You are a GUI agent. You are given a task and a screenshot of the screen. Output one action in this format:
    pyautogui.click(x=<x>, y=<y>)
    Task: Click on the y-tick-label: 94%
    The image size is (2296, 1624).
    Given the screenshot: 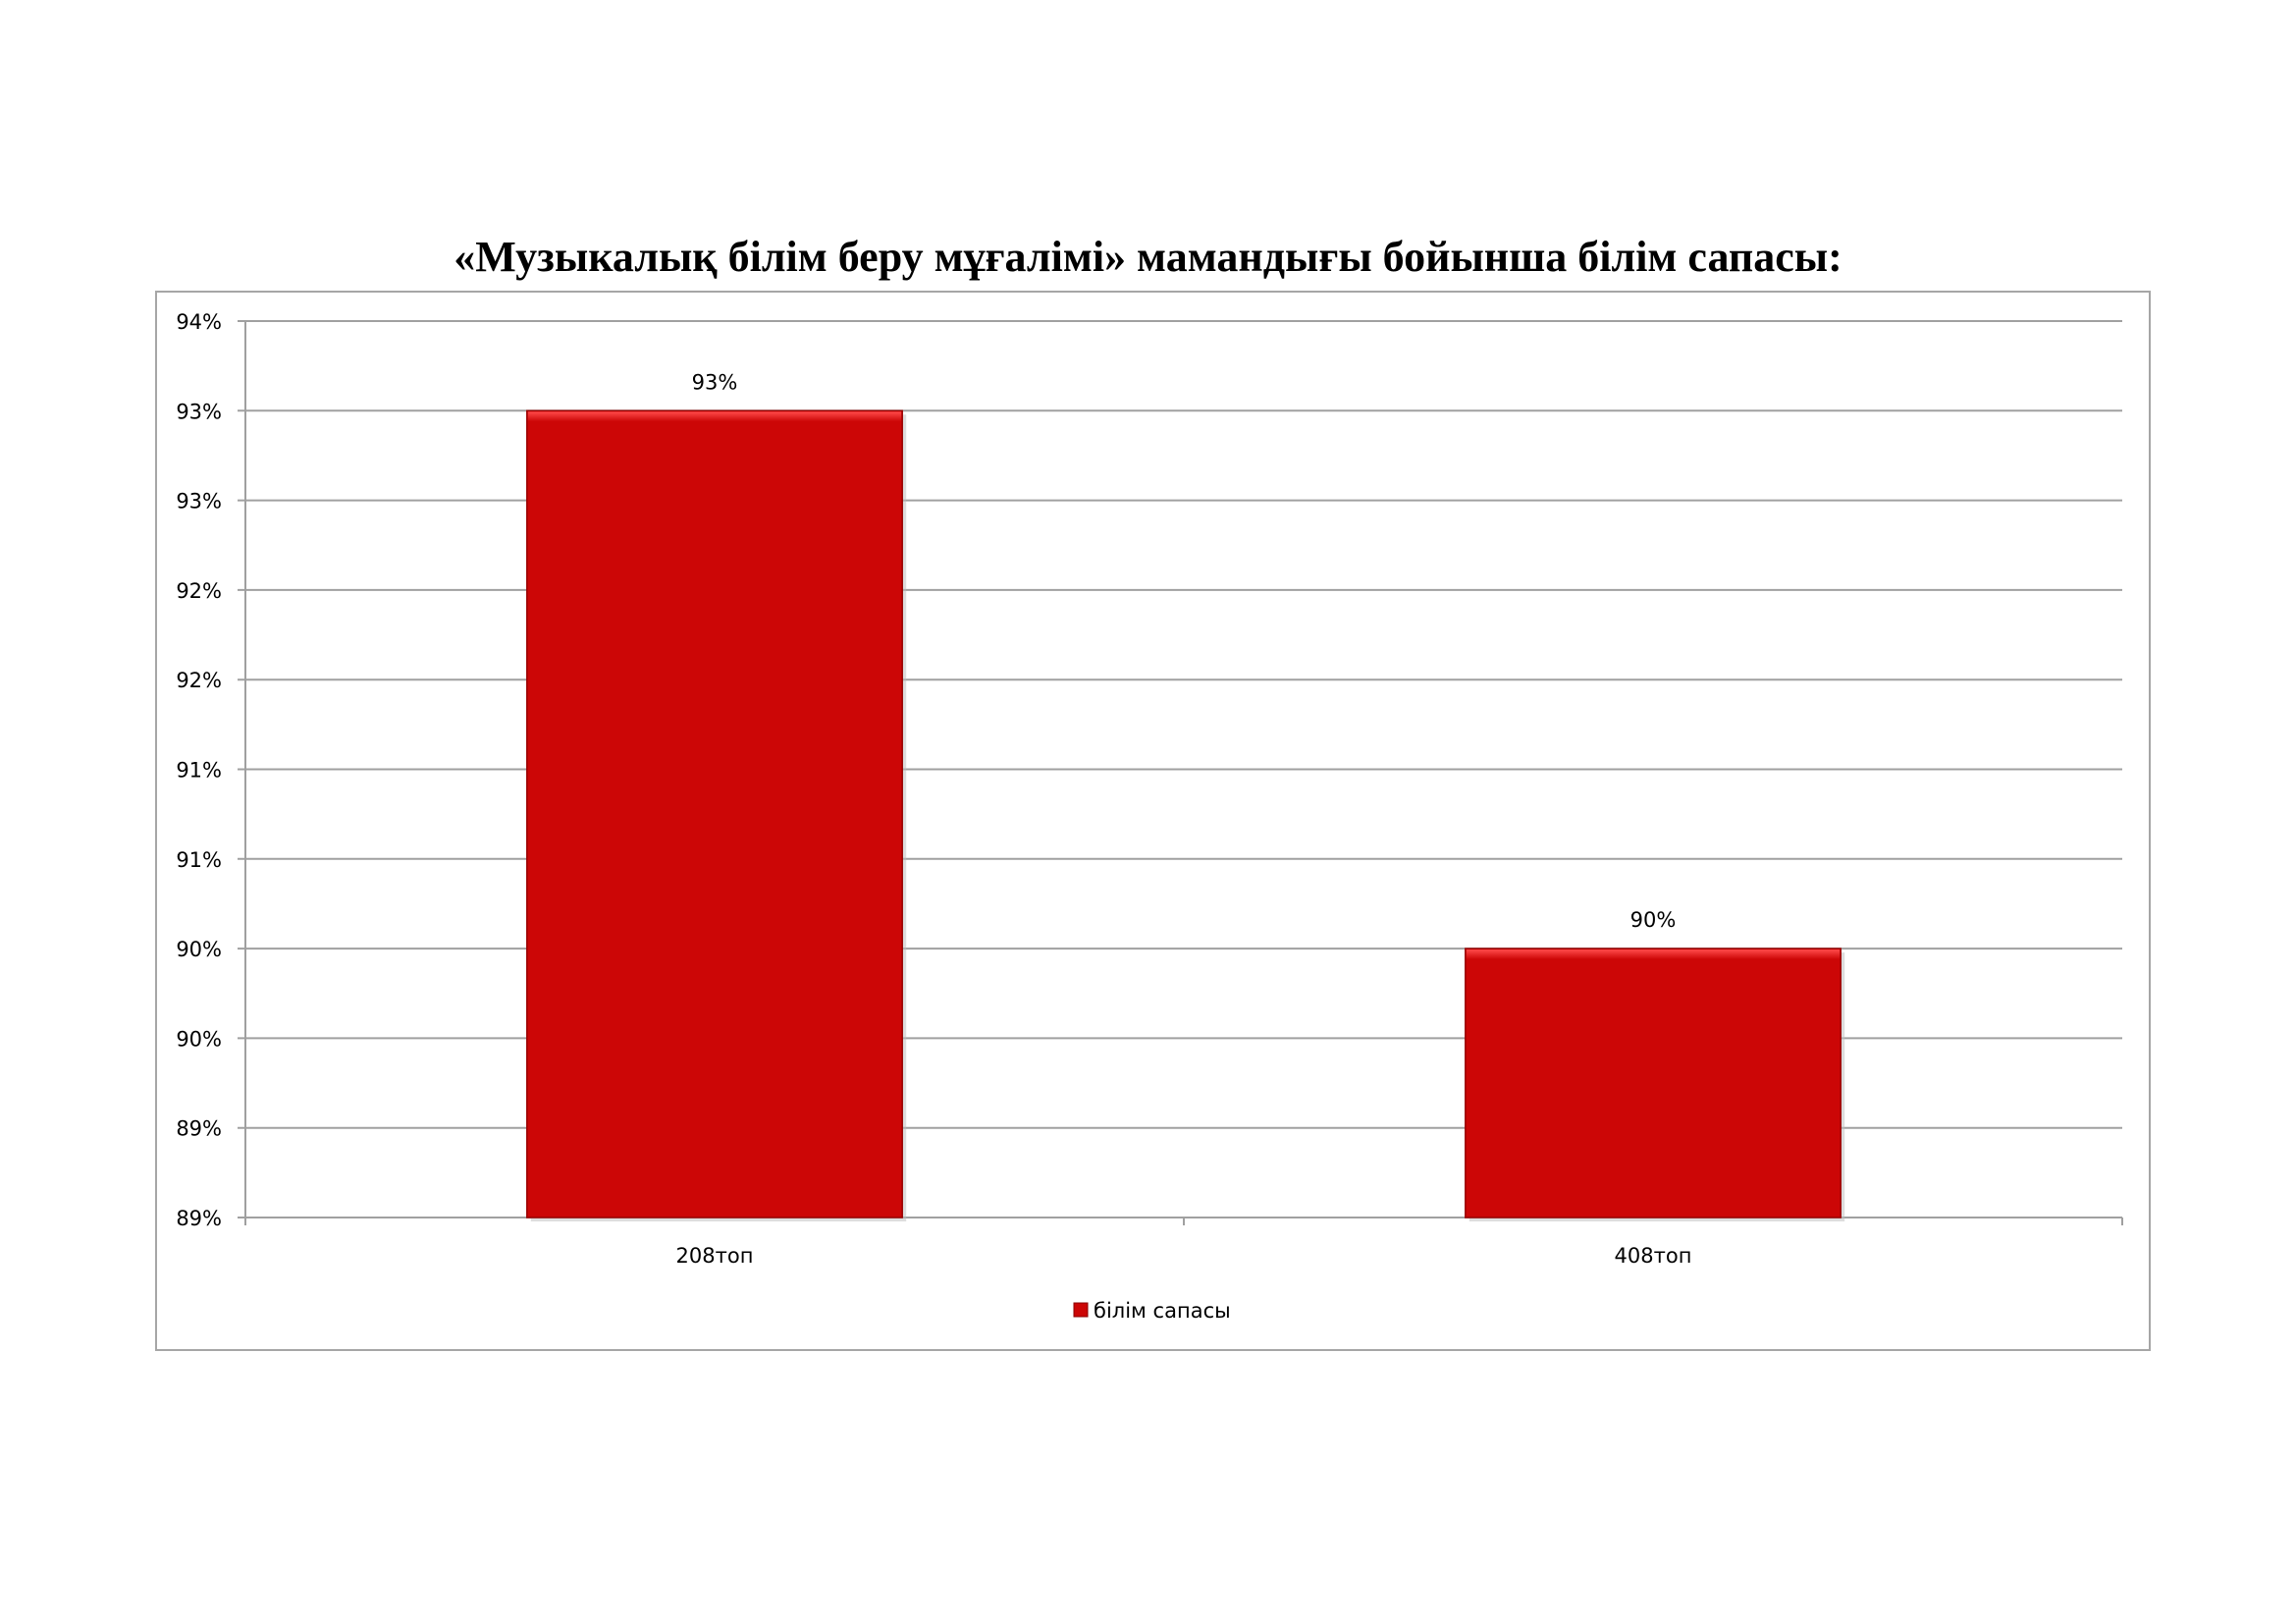 What is the action you would take?
    pyautogui.click(x=199, y=322)
    